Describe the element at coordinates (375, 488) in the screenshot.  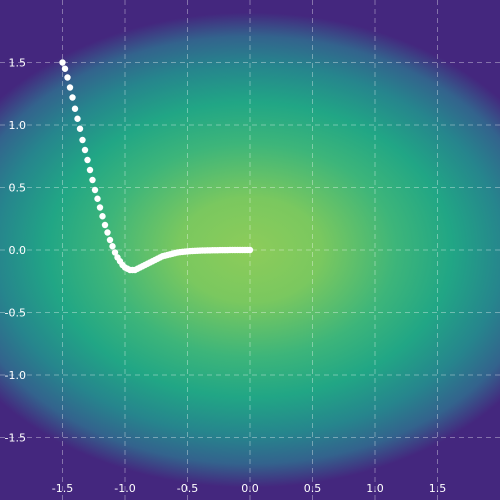
I see `x-tick-label: 1.0` at that location.